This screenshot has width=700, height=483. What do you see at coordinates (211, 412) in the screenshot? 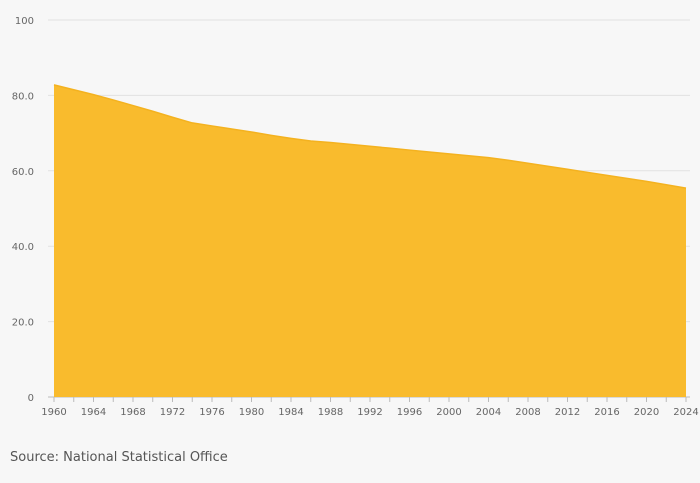
I see `x-tick-label: 1976` at bounding box center [211, 412].